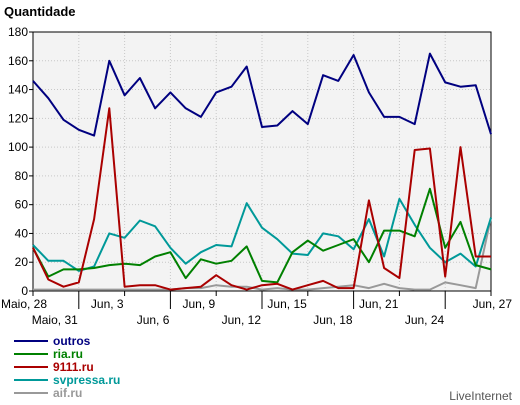  What do you see at coordinates (18, 147) in the screenshot?
I see `y-tick-label: 100` at bounding box center [18, 147].